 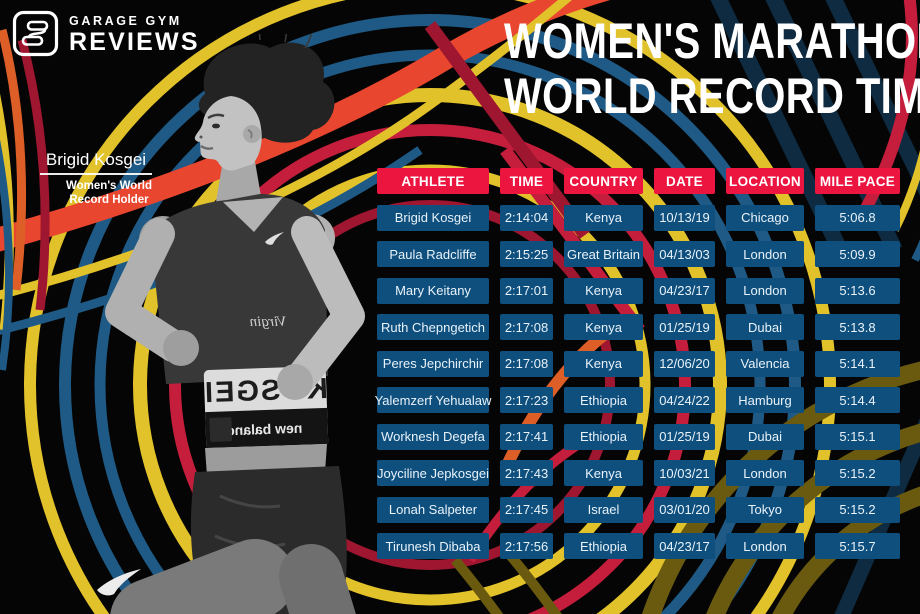 What do you see at coordinates (134, 41) in the screenshot?
I see `brand-name-bottom: REVIEWS` at bounding box center [134, 41].